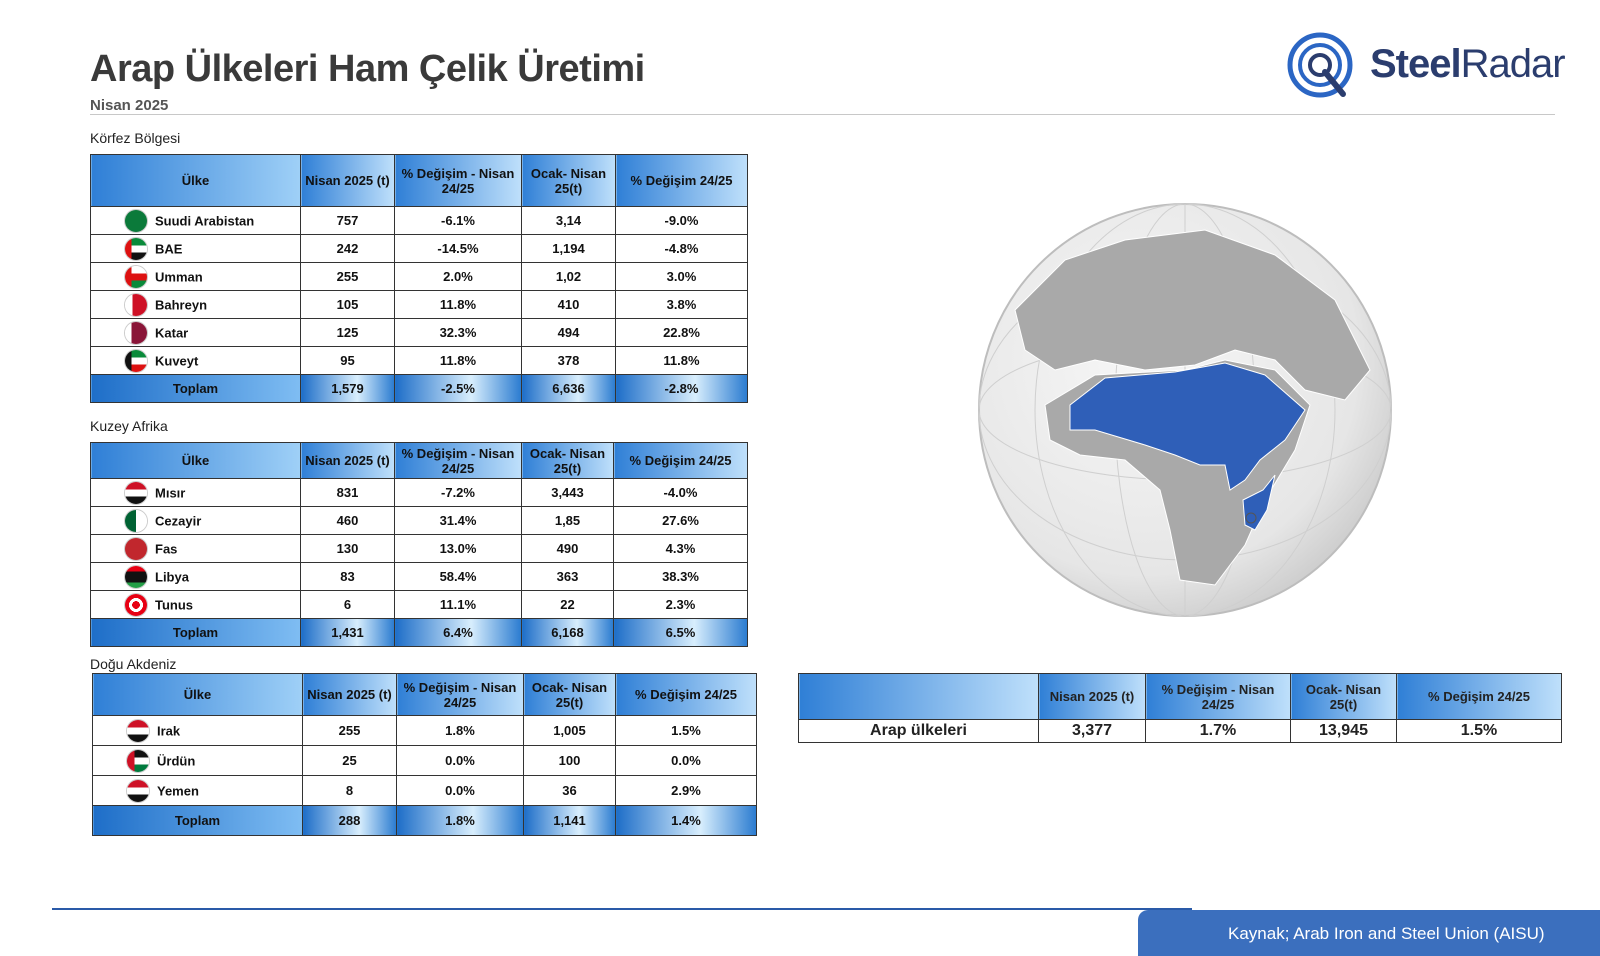 This screenshot has height=956, width=1600. Describe the element at coordinates (347, 180) in the screenshot. I see `col-month: Nisan 2025 (t)` at that location.